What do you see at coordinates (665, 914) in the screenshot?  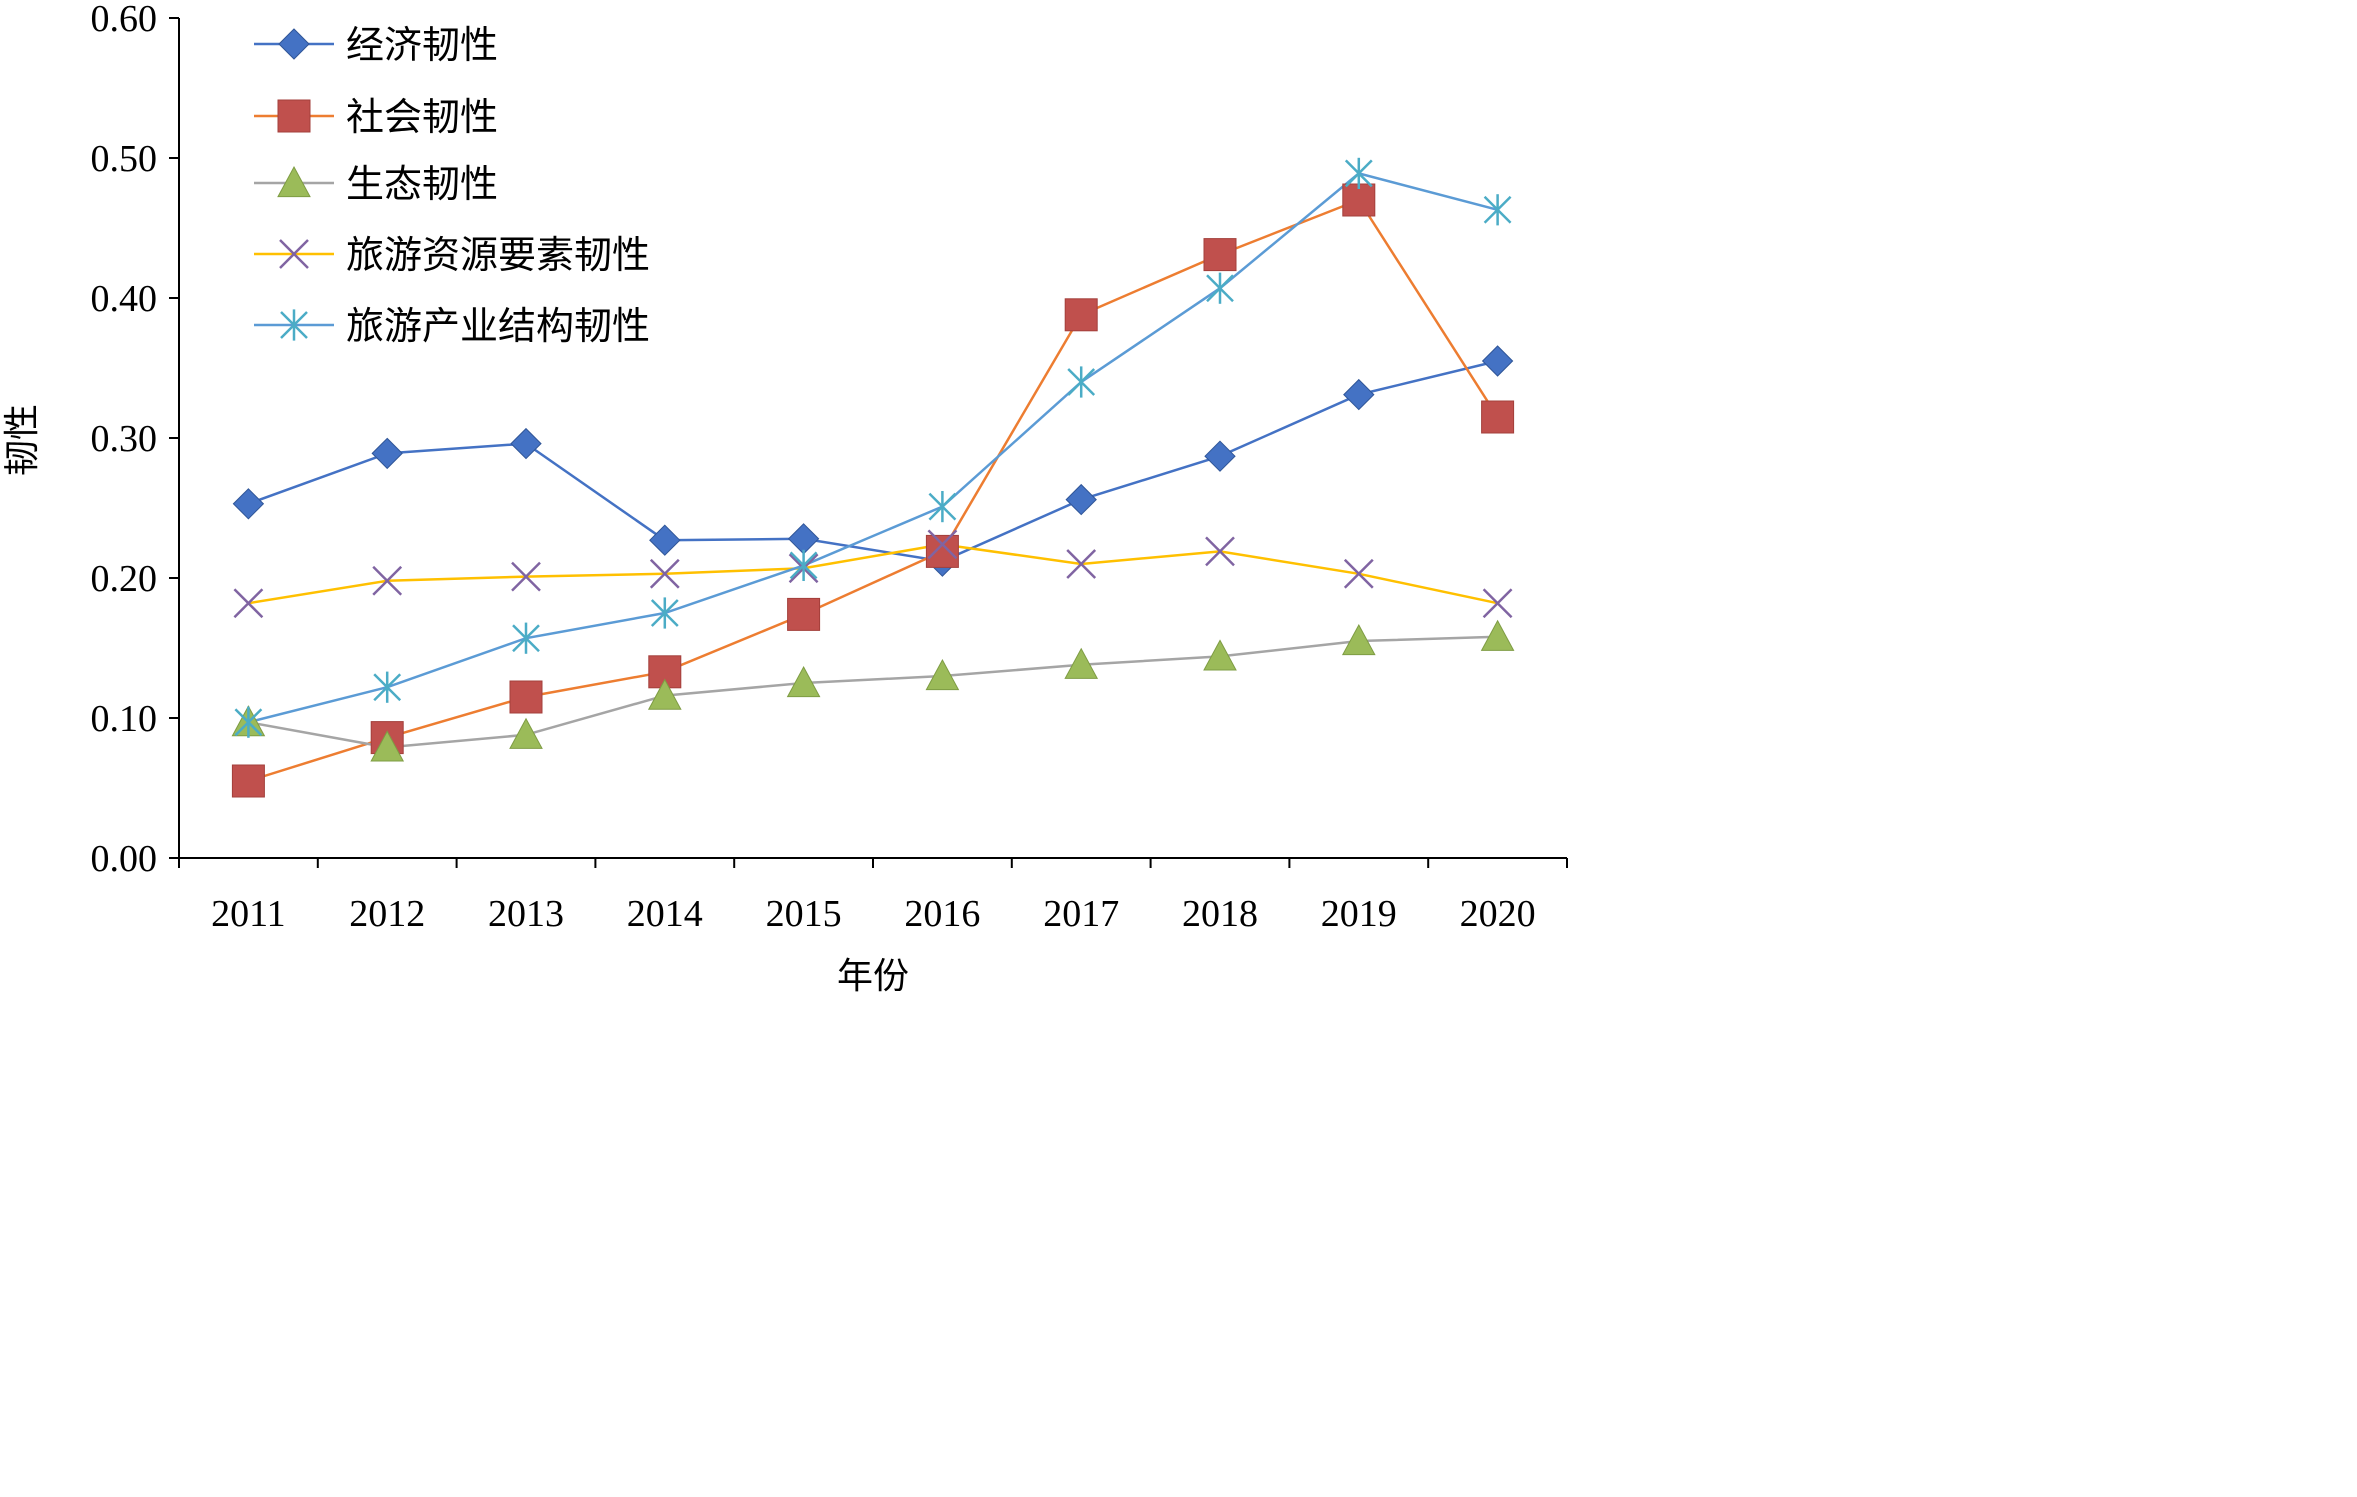 I see `x-tick-label: 2014` at bounding box center [665, 914].